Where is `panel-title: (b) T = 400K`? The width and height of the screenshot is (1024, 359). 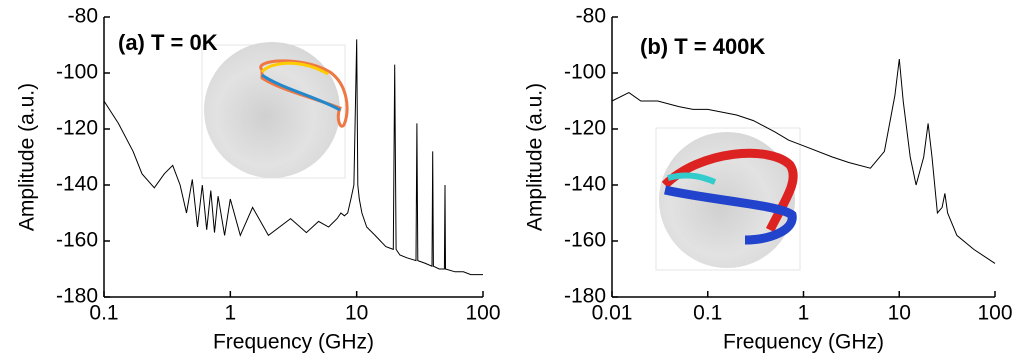 panel-title: (b) T = 400K is located at coordinates (702, 46).